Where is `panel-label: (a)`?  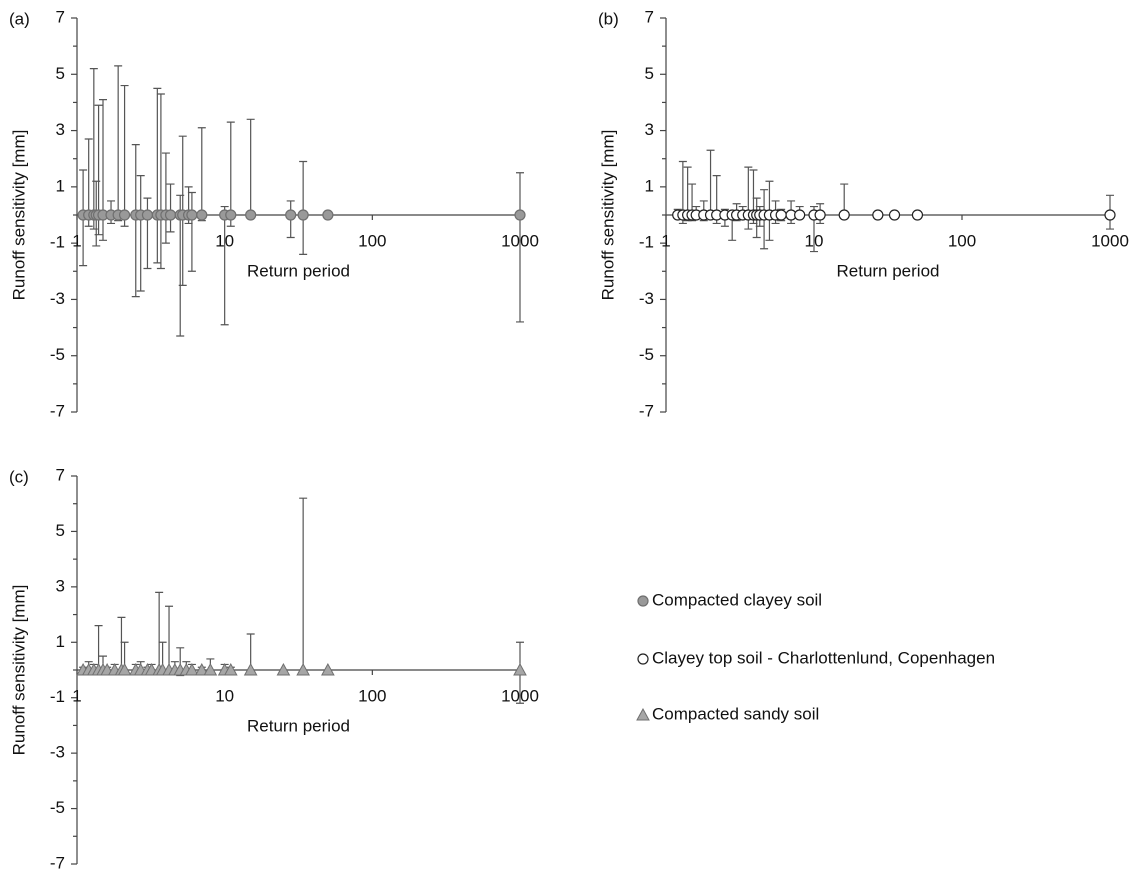
panel-label: (a) is located at coordinates (19, 18).